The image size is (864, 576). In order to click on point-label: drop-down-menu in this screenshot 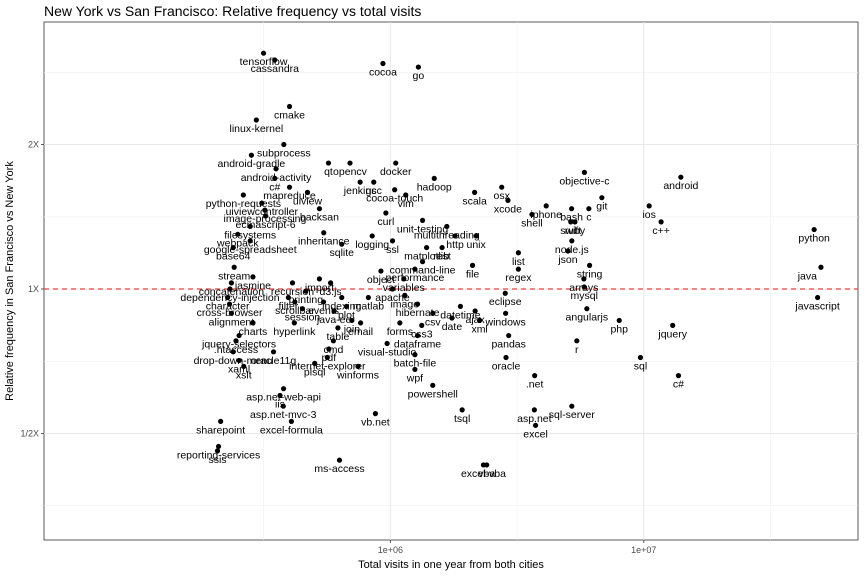, I will do `click(234, 361)`.